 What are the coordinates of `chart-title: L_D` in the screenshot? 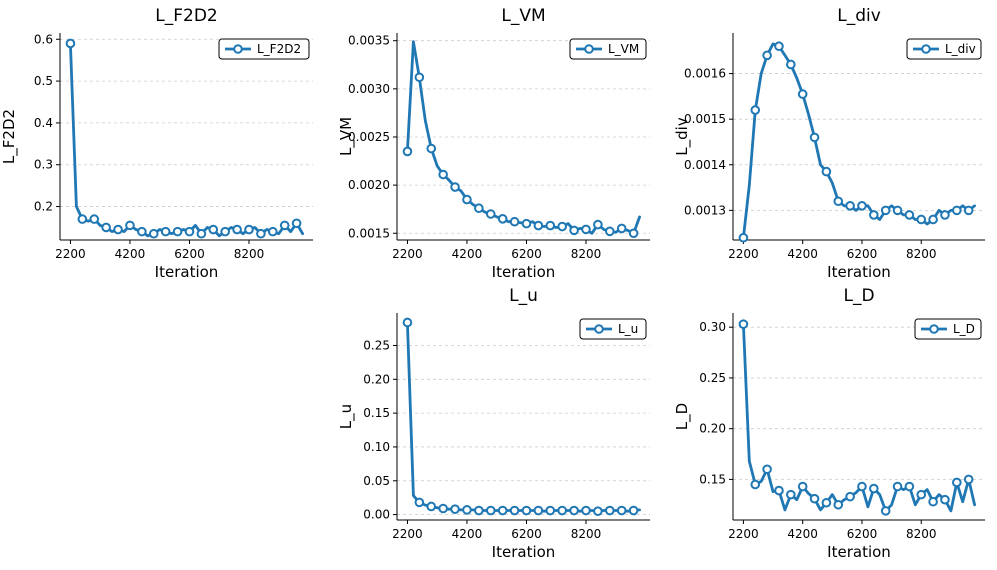 It's located at (858, 296).